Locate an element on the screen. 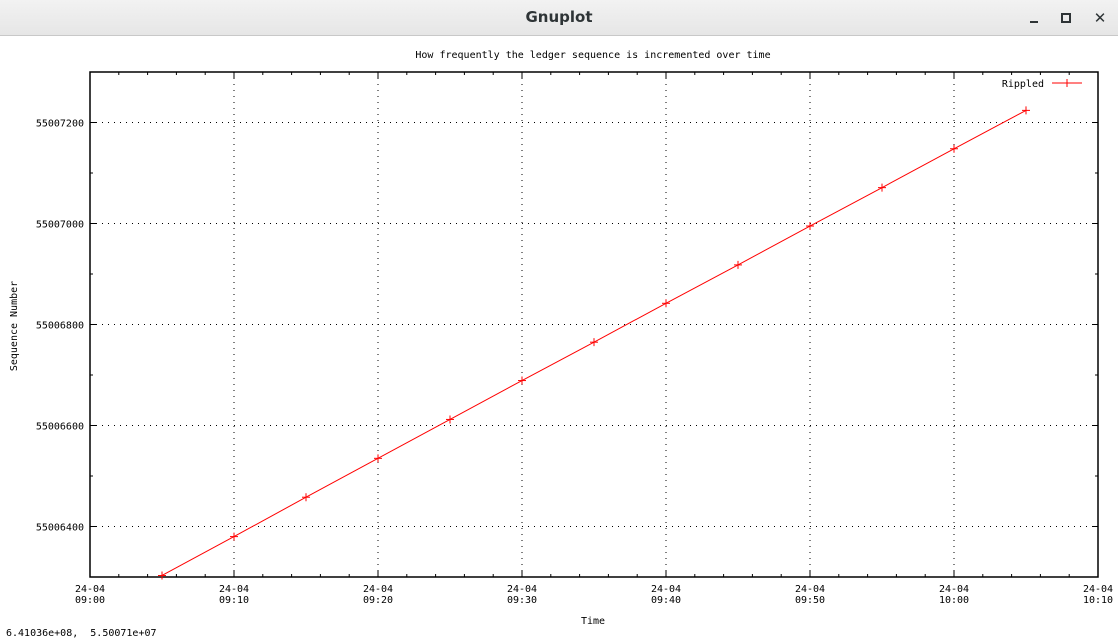 Image resolution: width=1118 pixels, height=642 pixels. x-tick-label-time: 09:20 is located at coordinates (378, 600).